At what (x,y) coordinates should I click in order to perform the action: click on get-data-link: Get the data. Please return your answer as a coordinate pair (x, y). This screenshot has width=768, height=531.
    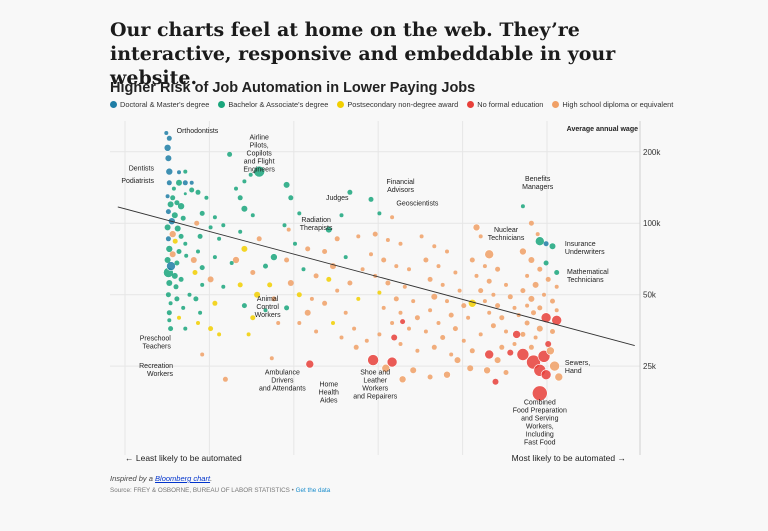
    Looking at the image, I should click on (313, 490).